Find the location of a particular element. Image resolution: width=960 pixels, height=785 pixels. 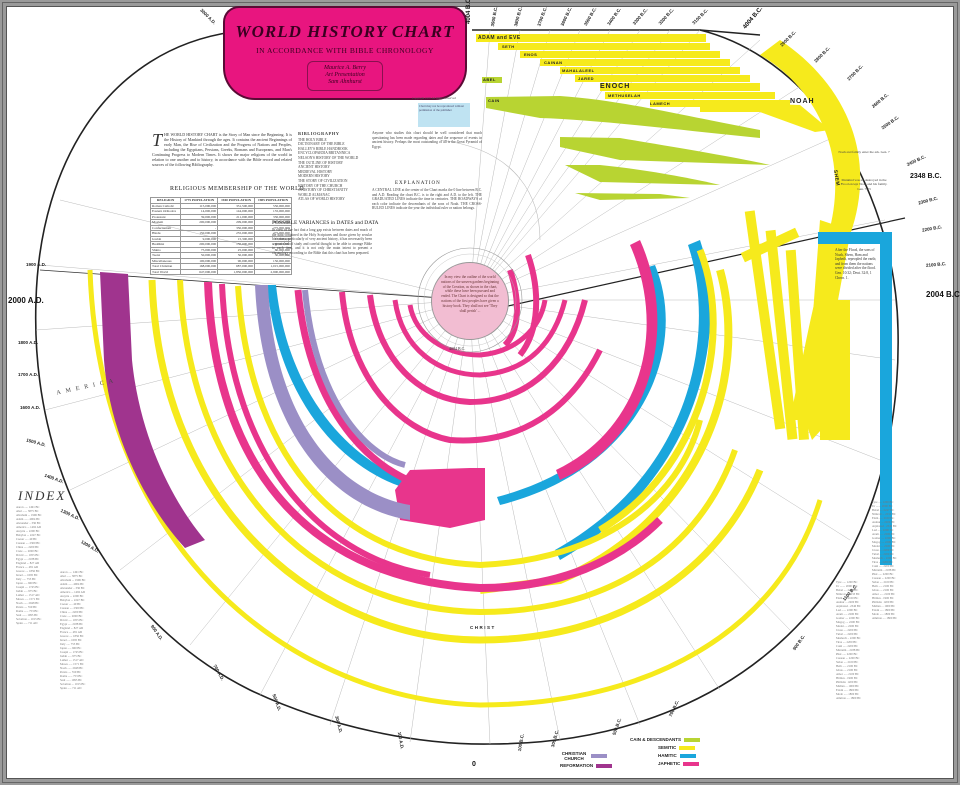

japhetic-large-block is located at coordinates (440, 498).